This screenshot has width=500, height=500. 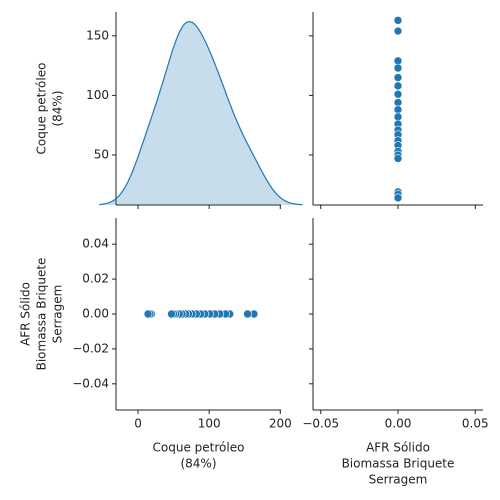 What do you see at coordinates (398, 448) in the screenshot?
I see `x-axis-label: AFR Sólido` at bounding box center [398, 448].